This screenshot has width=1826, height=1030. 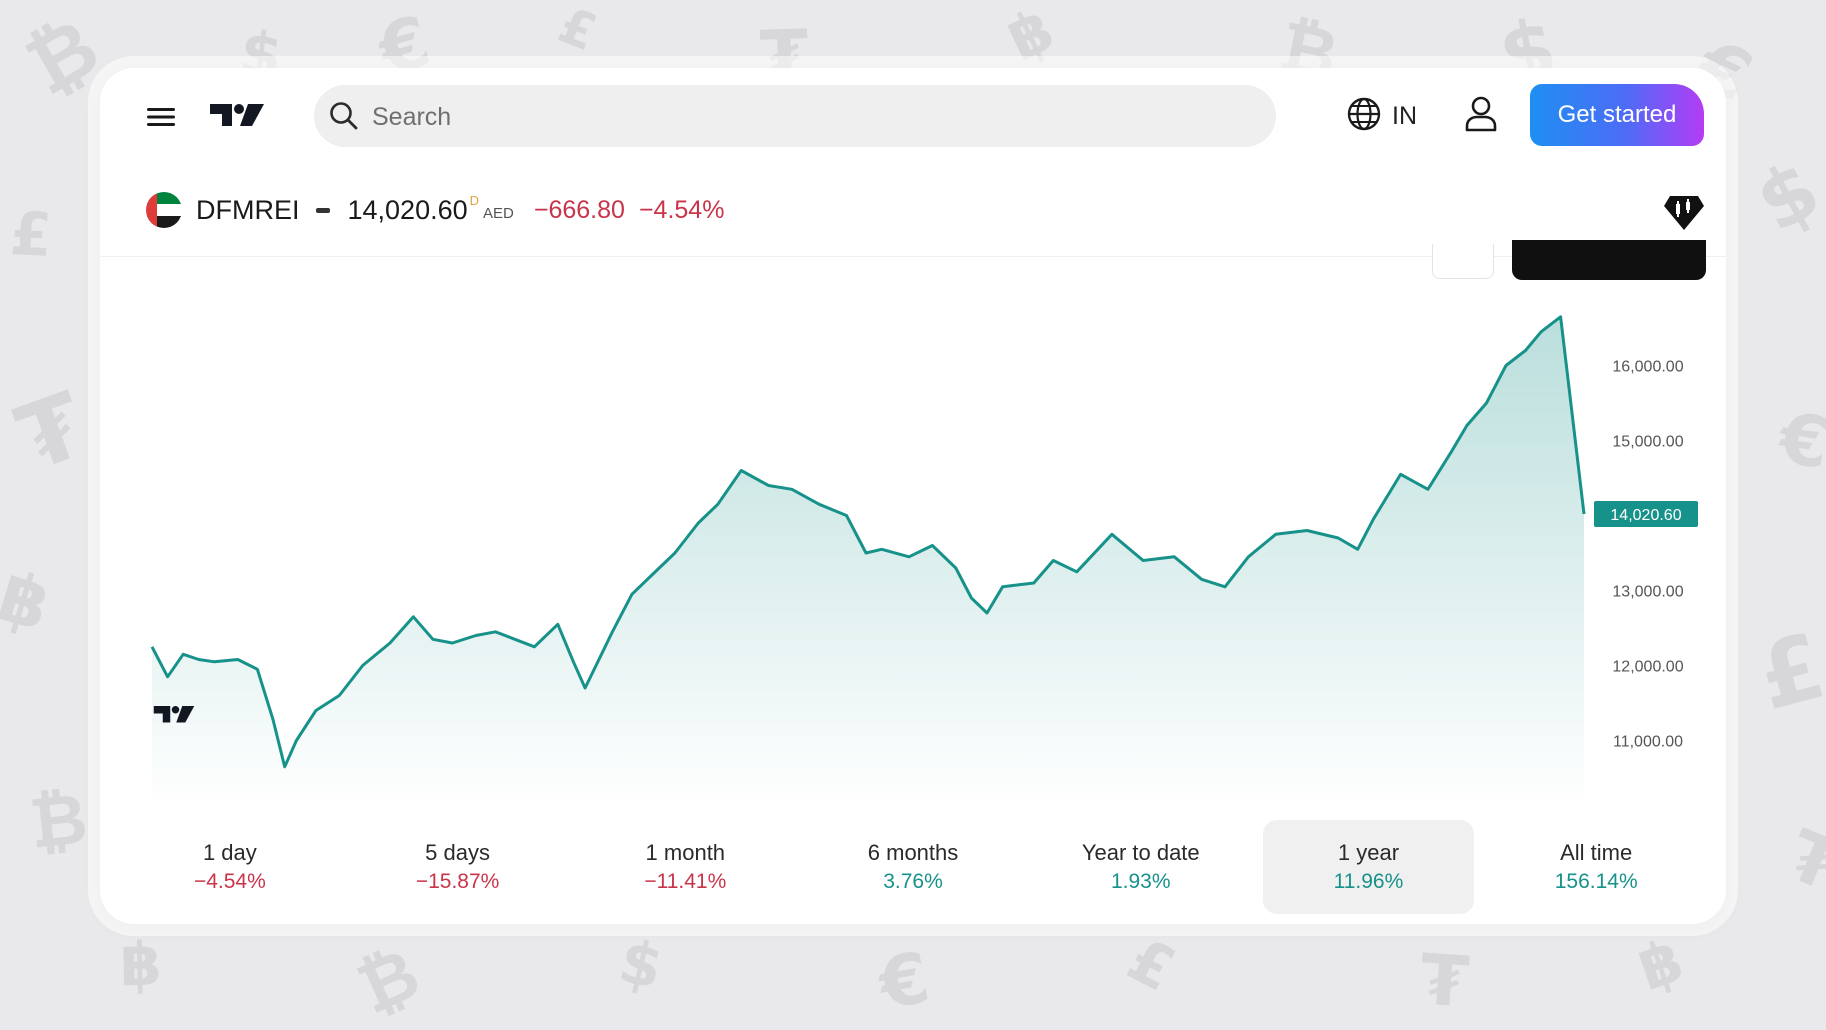 I want to click on period-option: 6 months 3.76%, so click(x=913, y=867).